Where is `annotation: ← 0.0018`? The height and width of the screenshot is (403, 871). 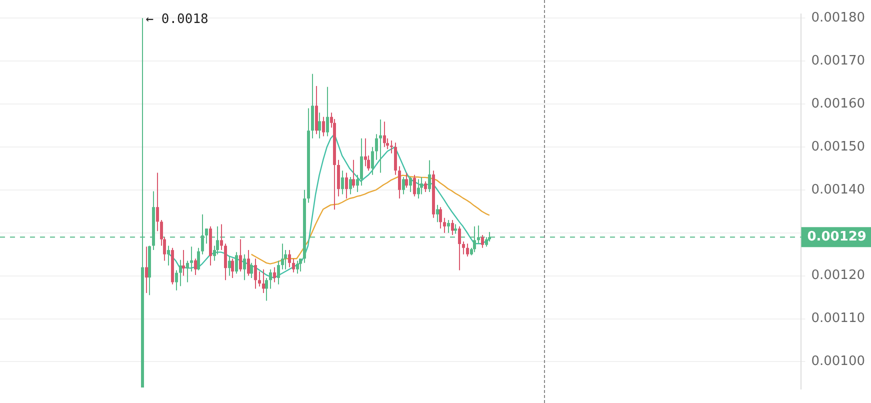
annotation: ← 0.0018 is located at coordinates (177, 20).